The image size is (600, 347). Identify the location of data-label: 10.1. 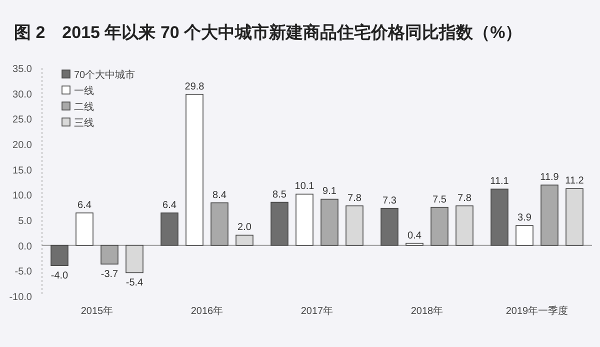
(304, 186).